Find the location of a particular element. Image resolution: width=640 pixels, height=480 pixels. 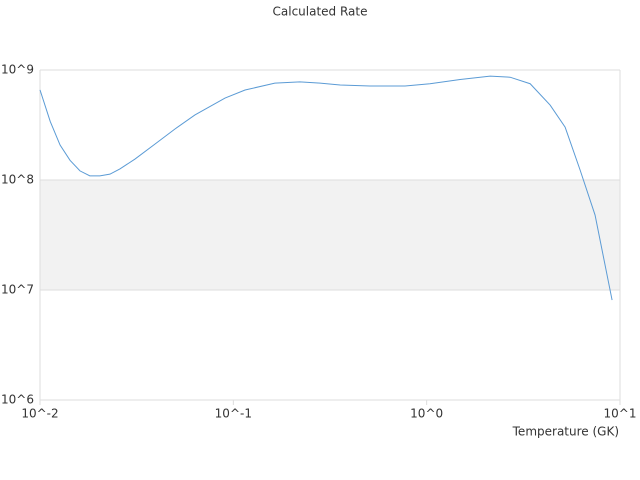

chart-title: Calculated Rate is located at coordinates (320, 12).